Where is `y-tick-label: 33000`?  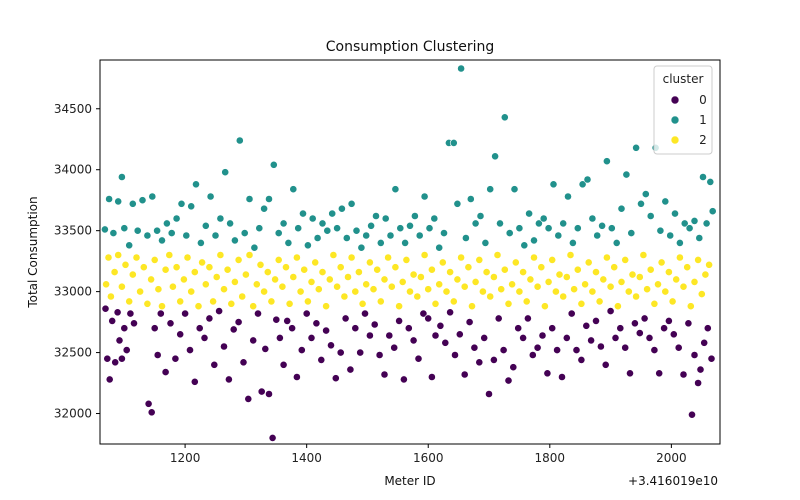
y-tick-label: 33000 is located at coordinates (73, 292).